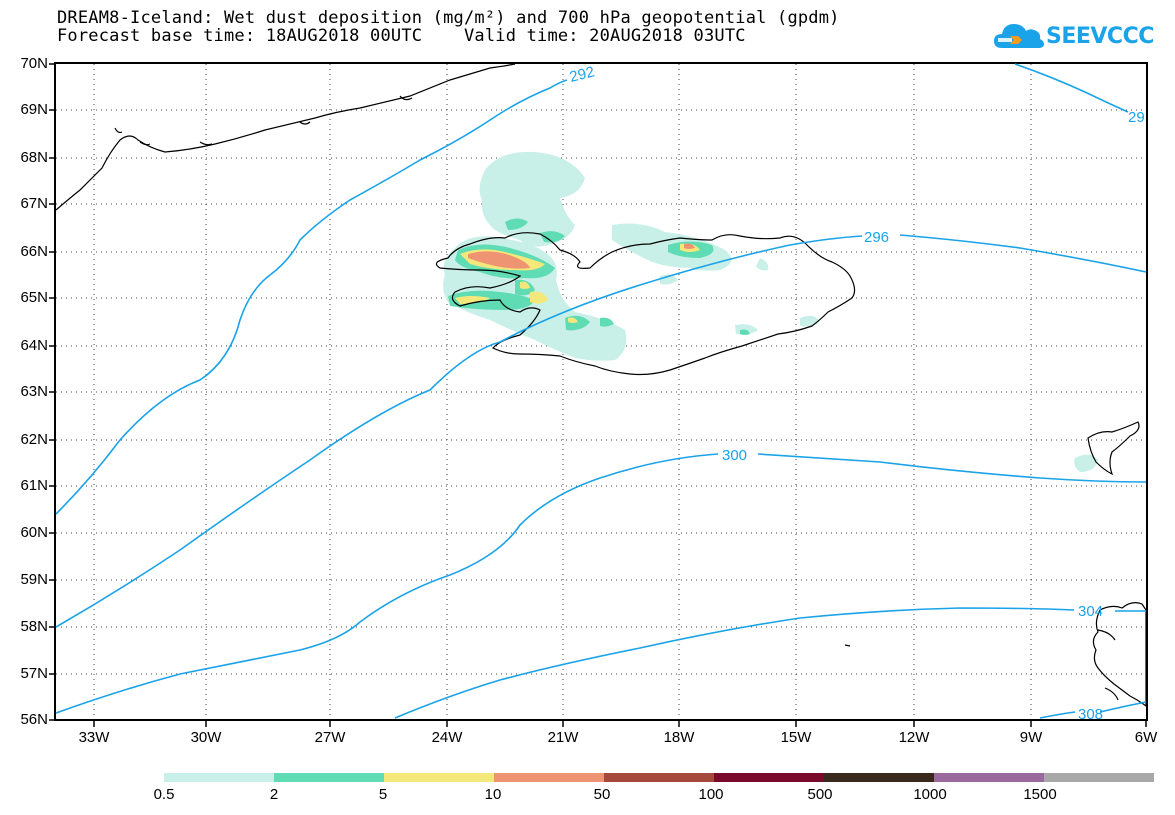  Describe the element at coordinates (383, 794) in the screenshot. I see `legend-label: 5` at that location.